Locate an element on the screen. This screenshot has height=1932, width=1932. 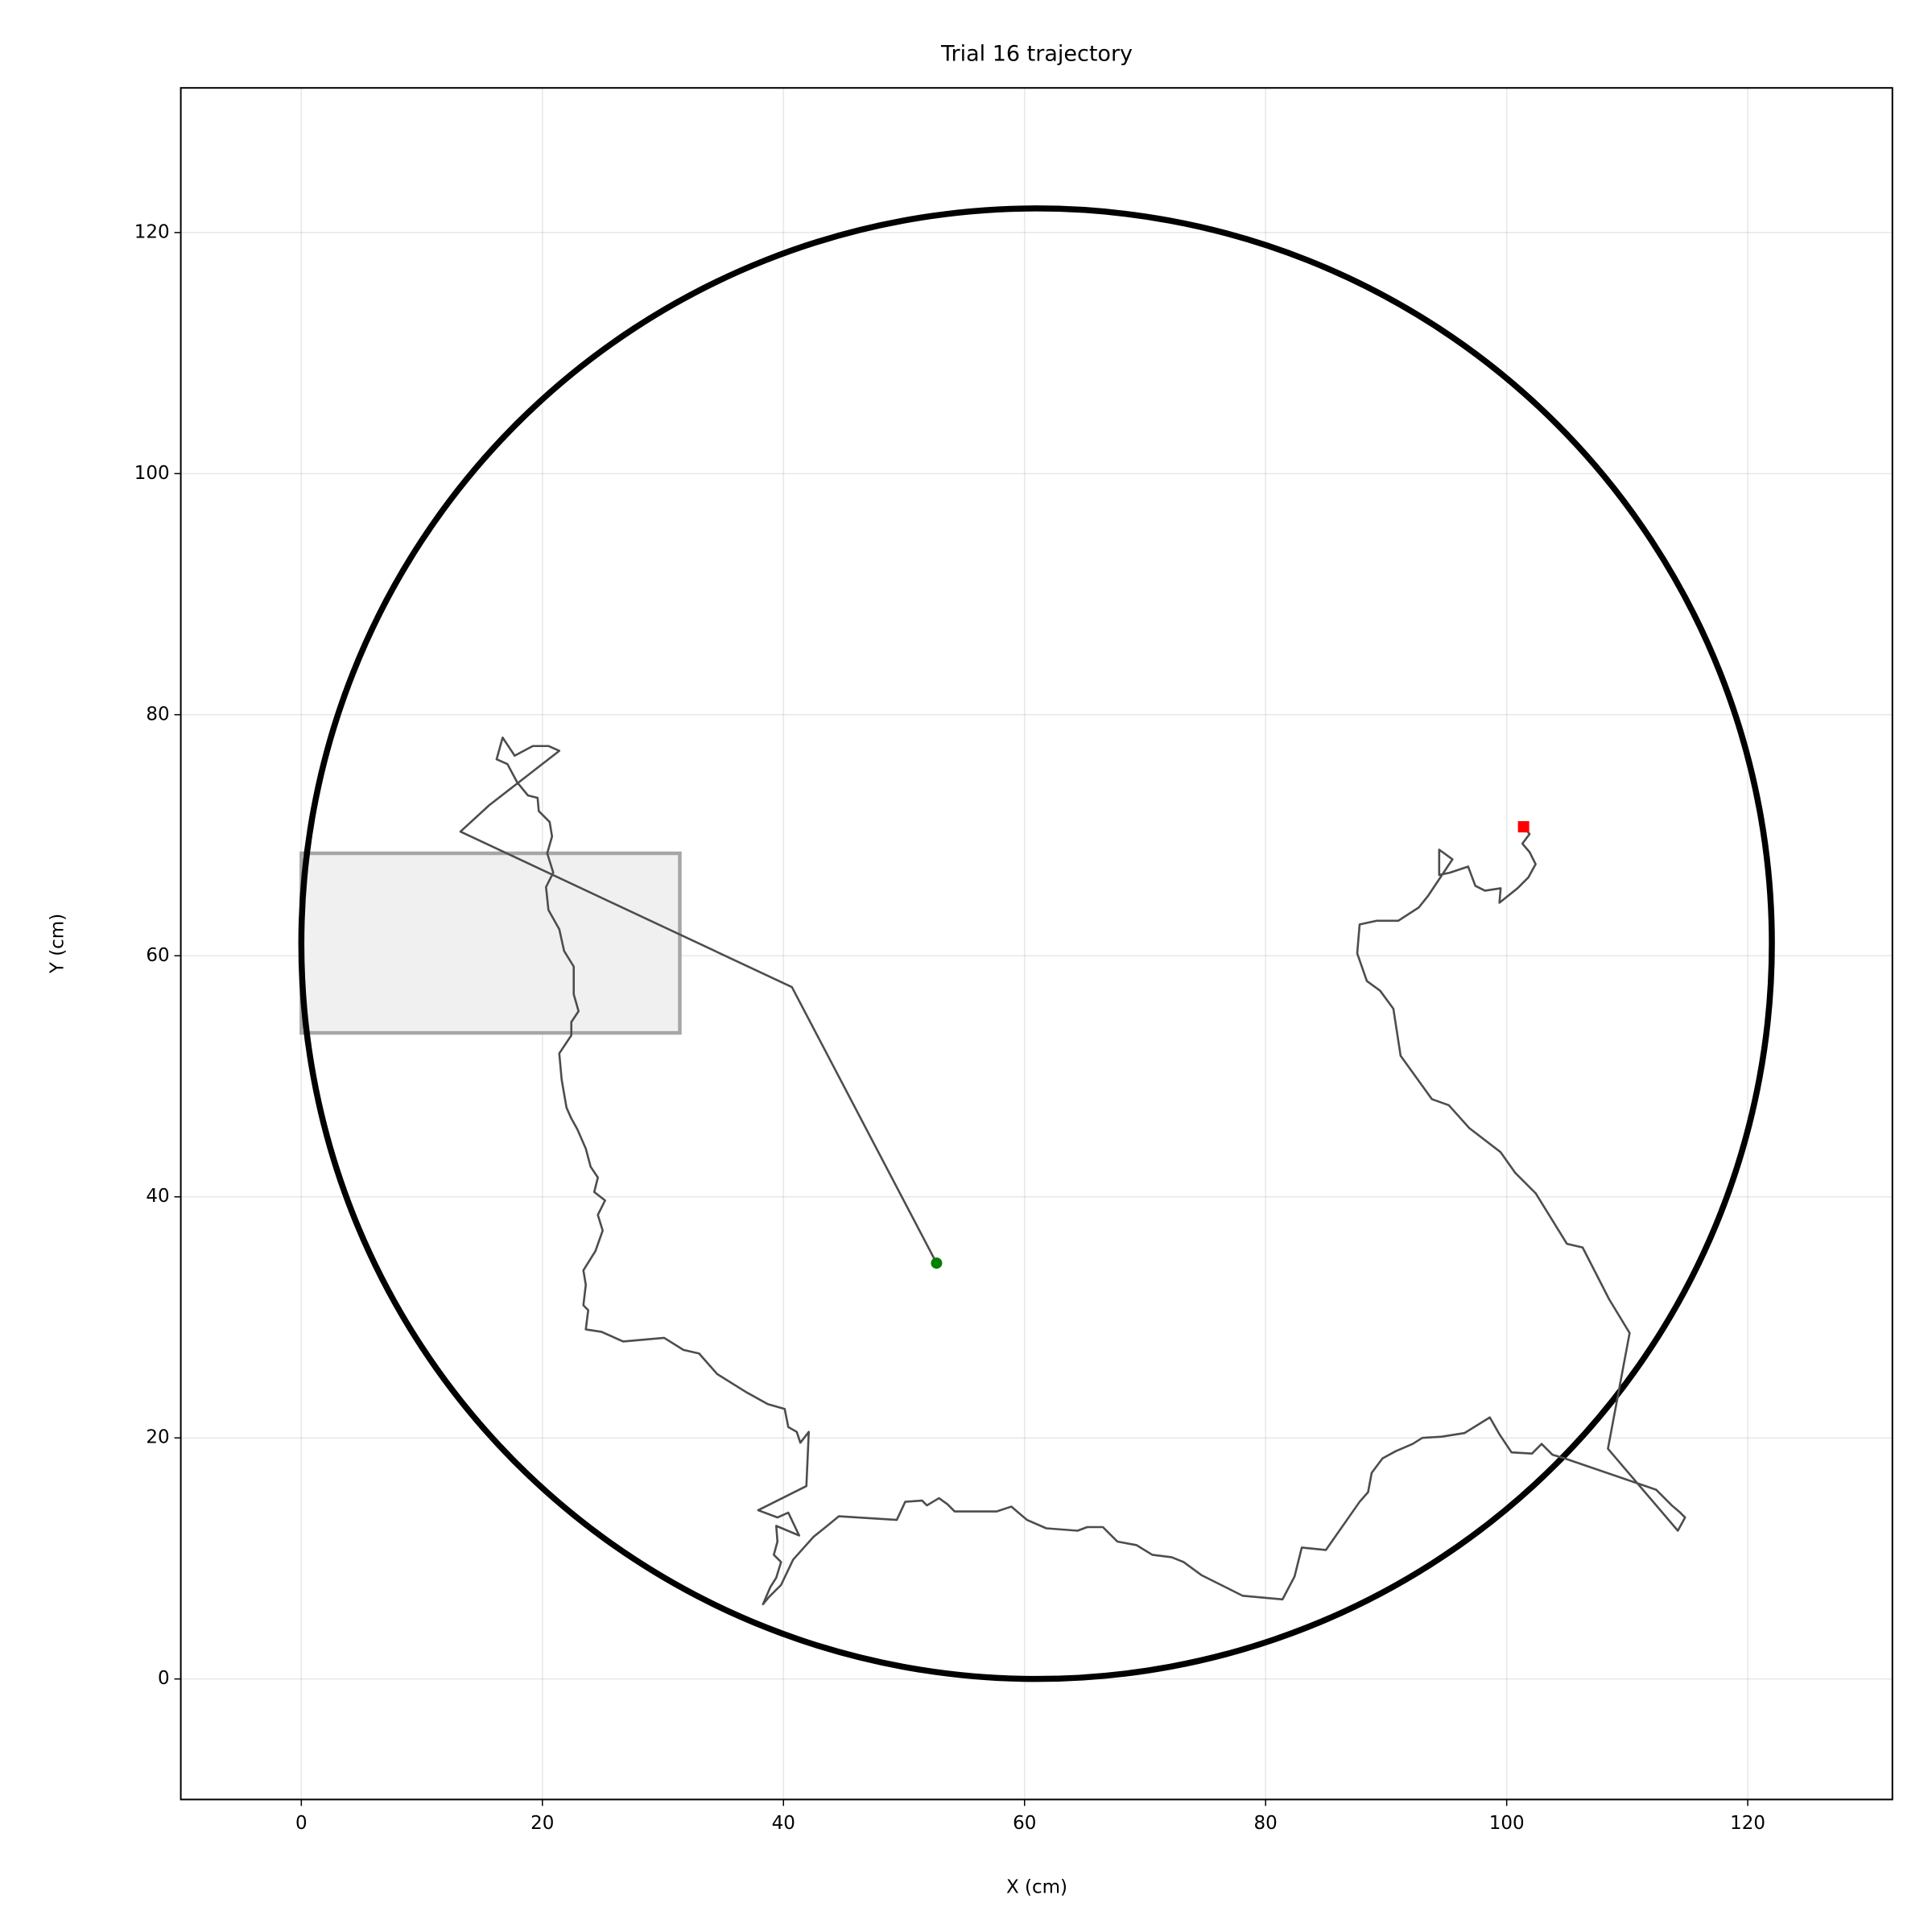
x-tick-label: 40 is located at coordinates (783, 1823).